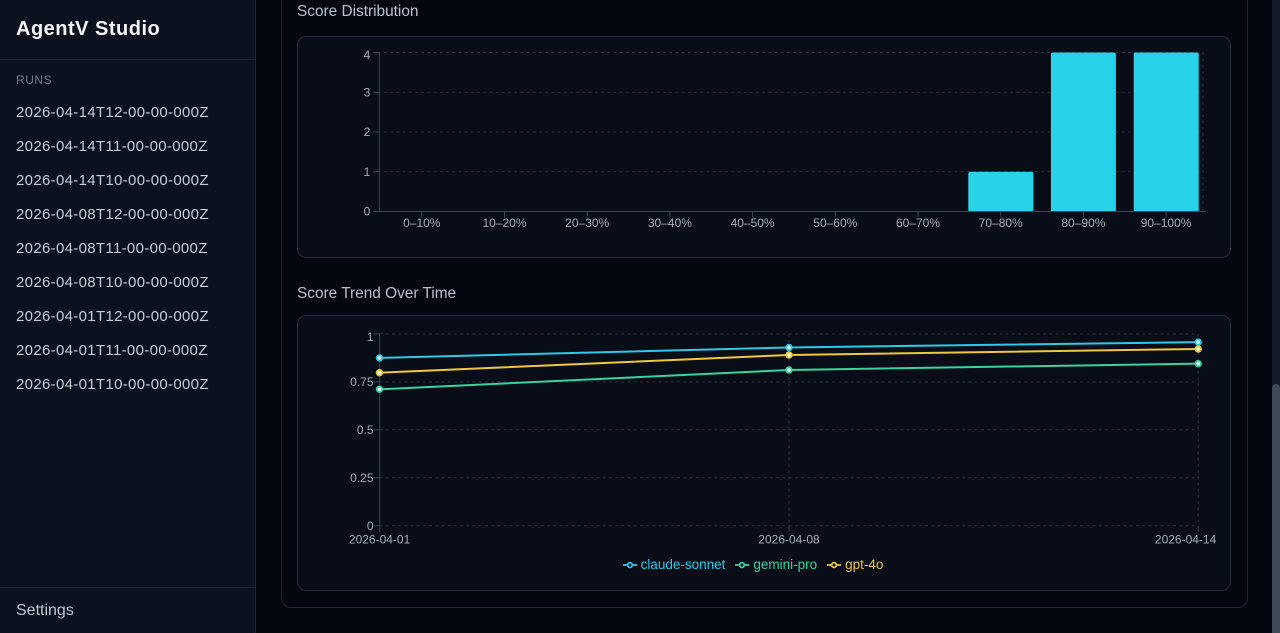 The width and height of the screenshot is (1280, 633). What do you see at coordinates (365, 430) in the screenshot?
I see `svg-text: 0.5` at bounding box center [365, 430].